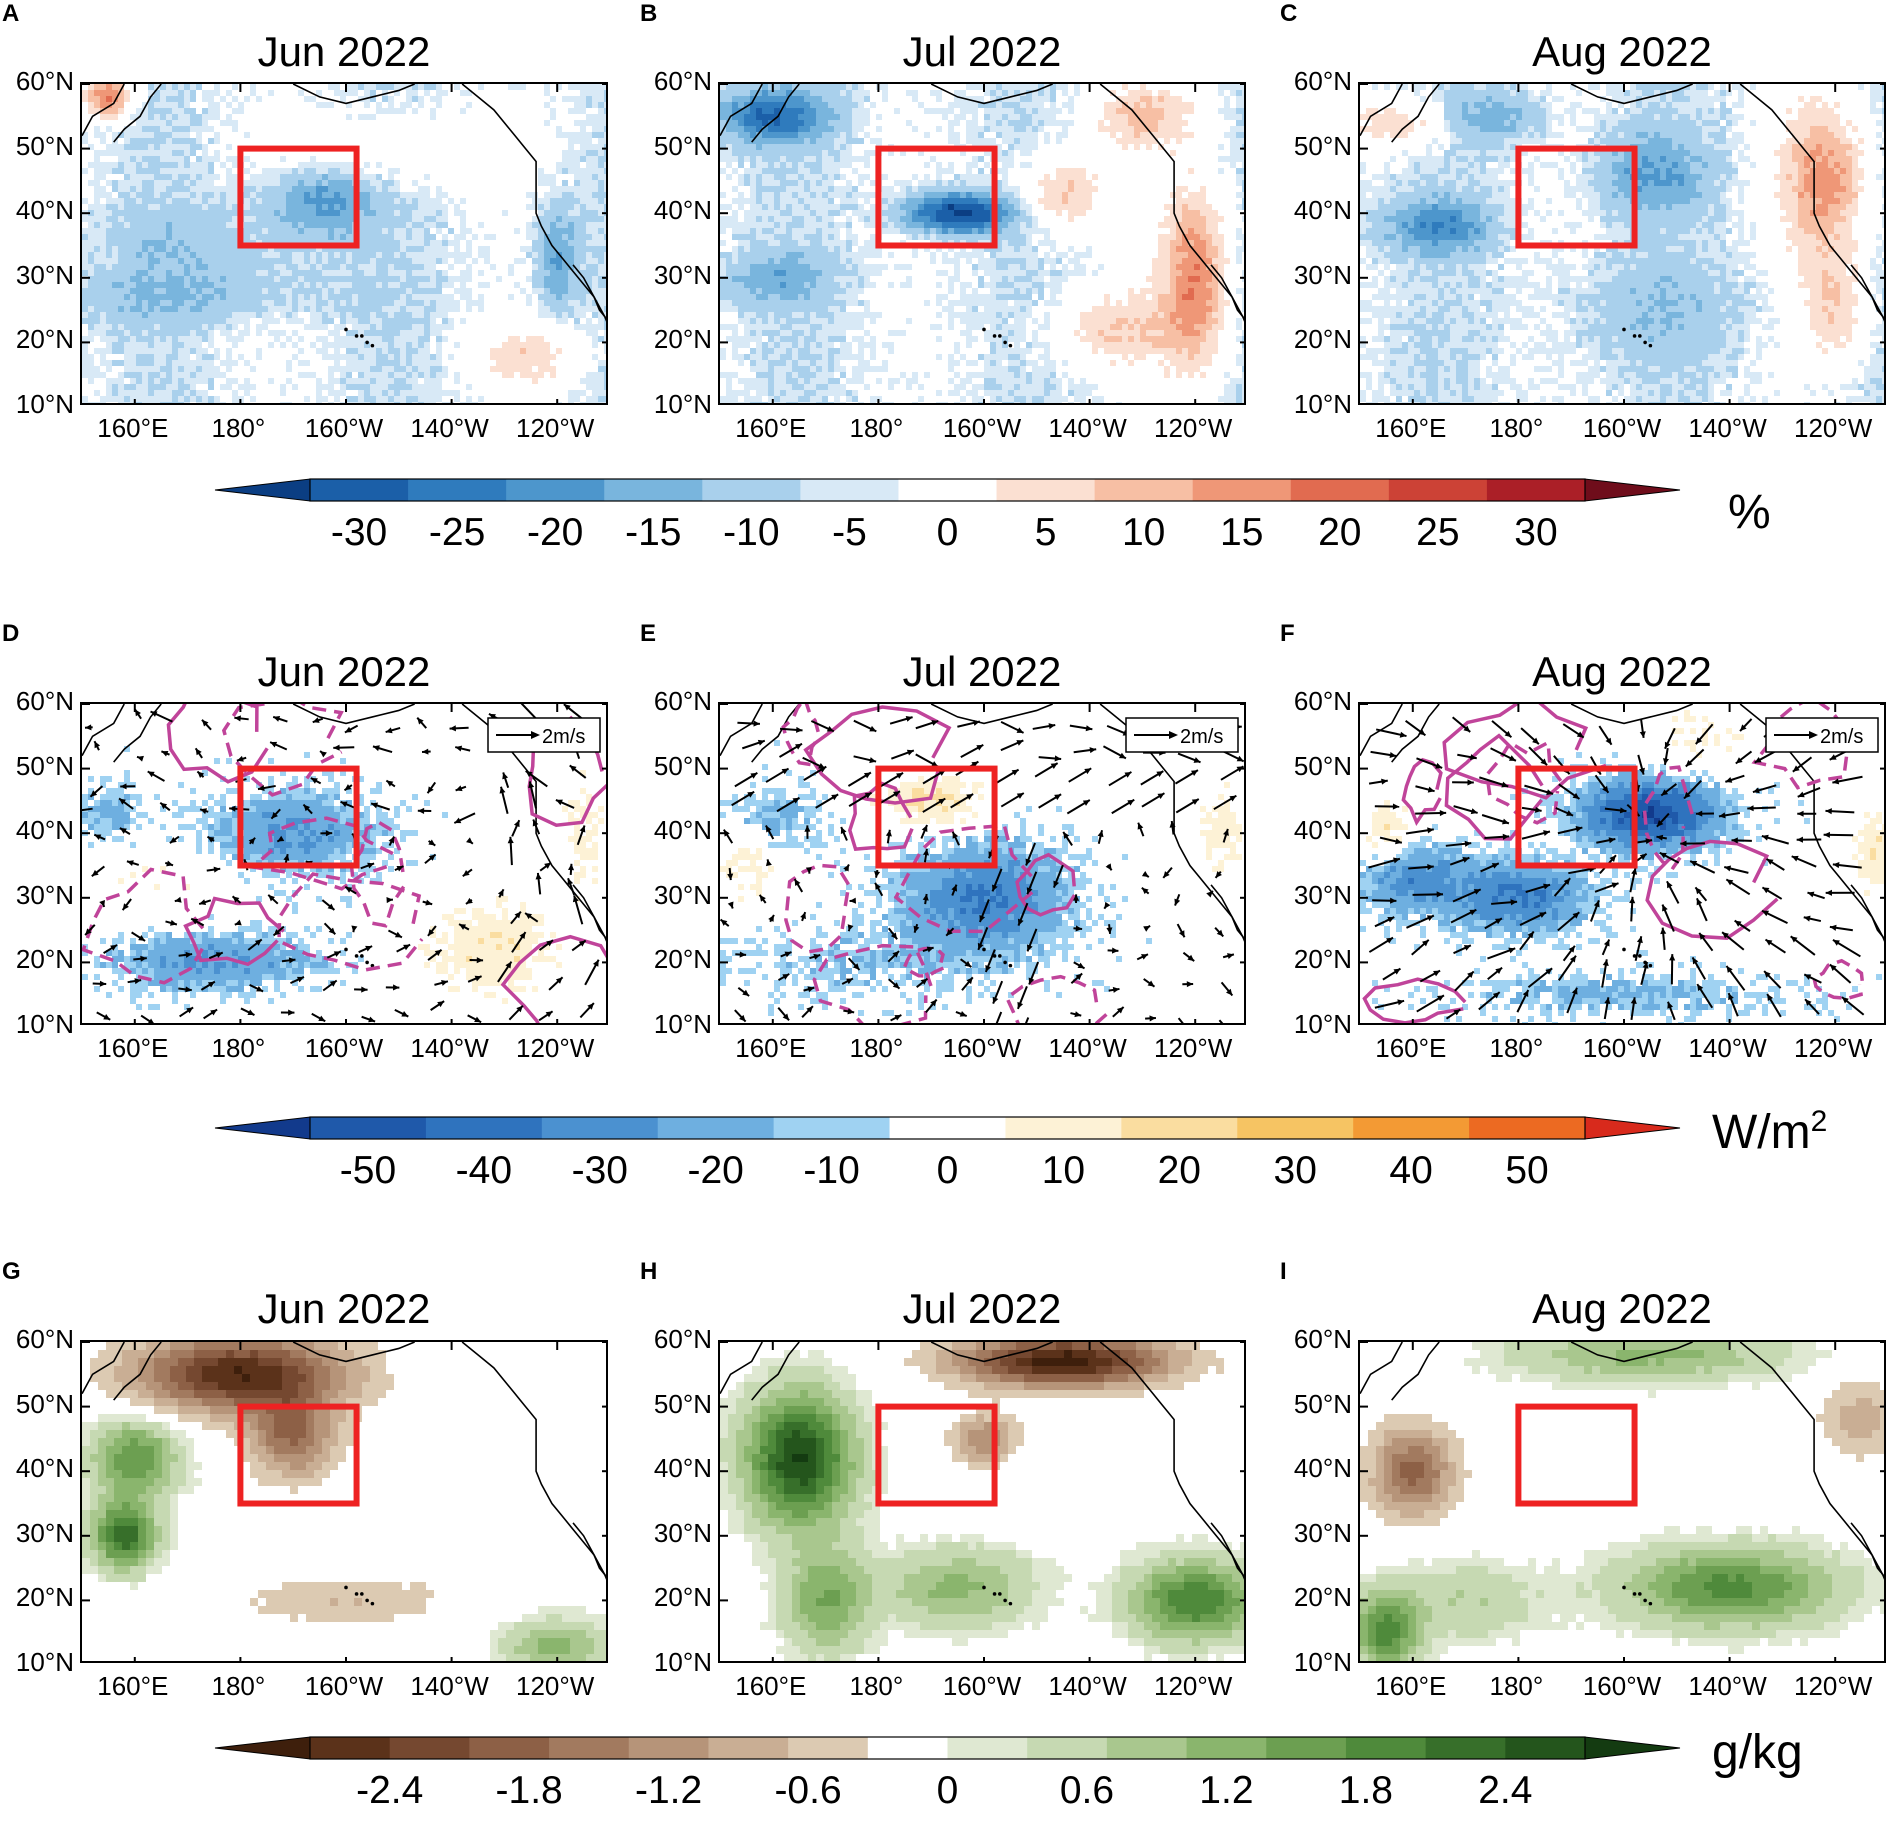 This screenshot has height=1830, width=1894. I want to click on colorbar-tick-label: -30, so click(359, 533).